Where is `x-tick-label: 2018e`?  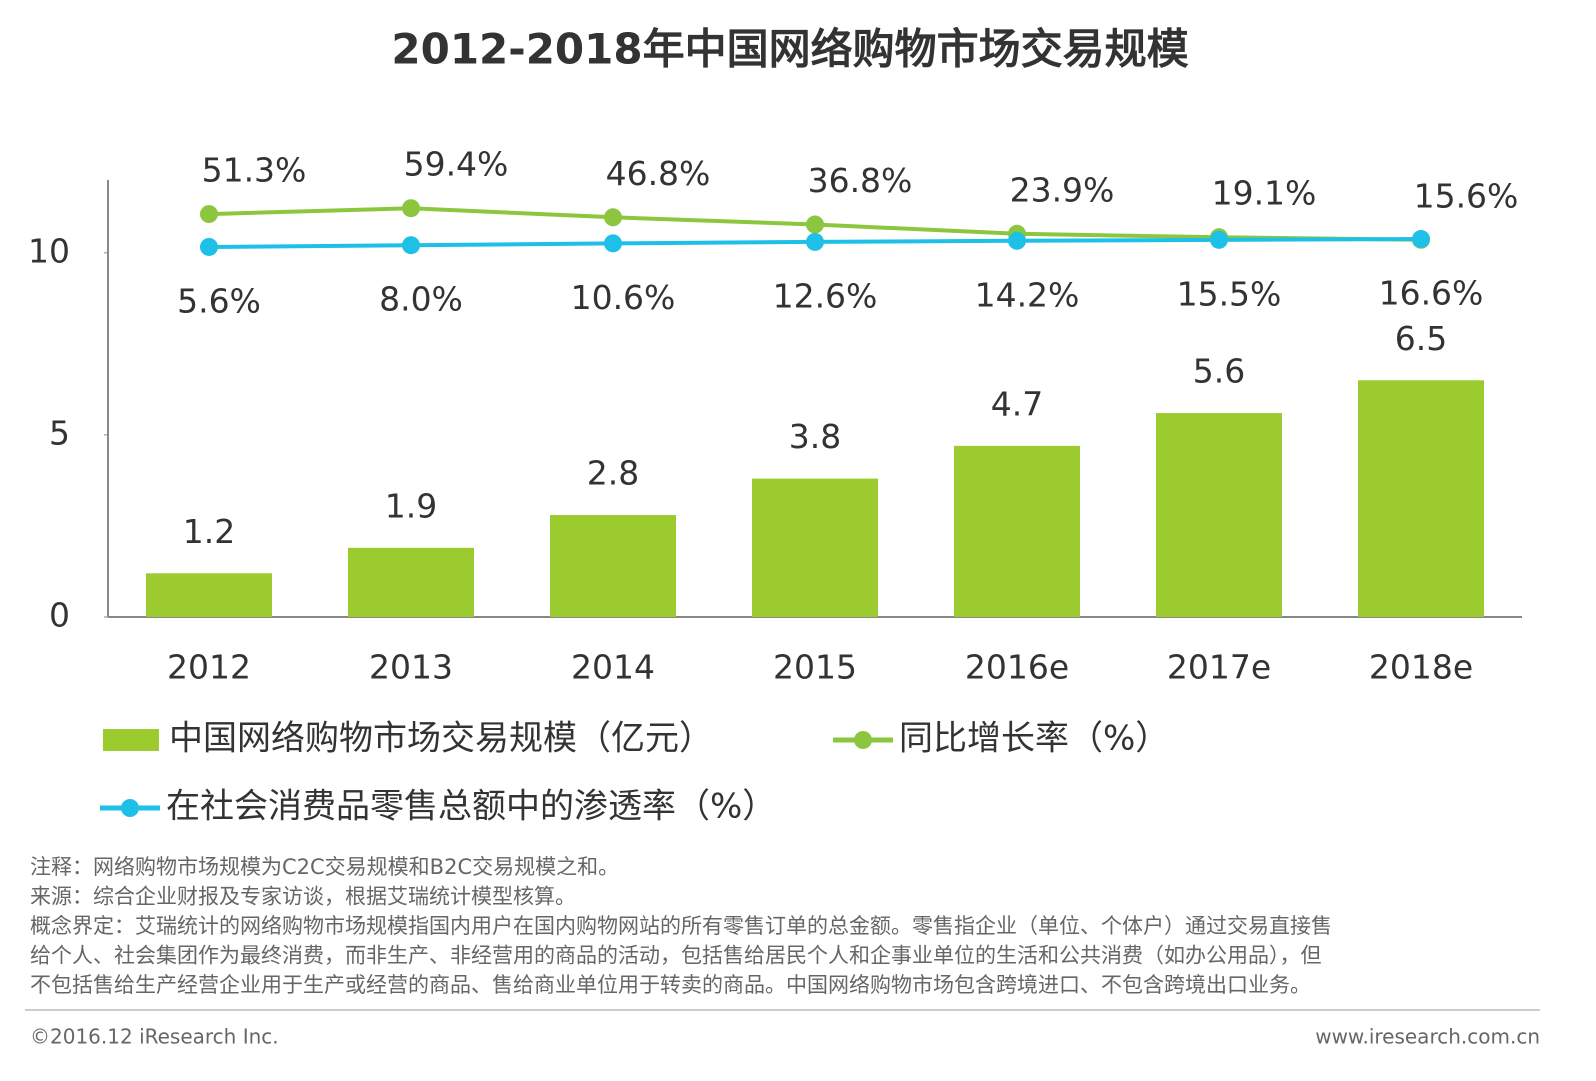
x-tick-label: 2018e is located at coordinates (1421, 667).